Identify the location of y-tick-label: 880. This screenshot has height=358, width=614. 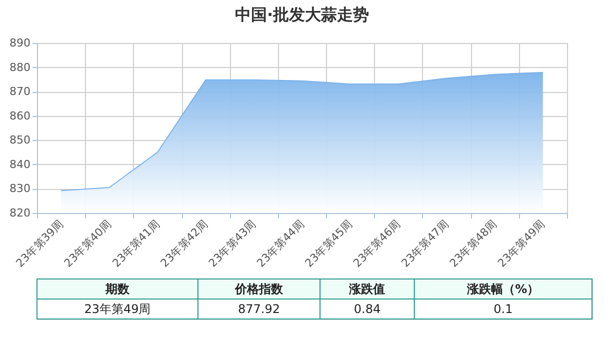
(20, 67).